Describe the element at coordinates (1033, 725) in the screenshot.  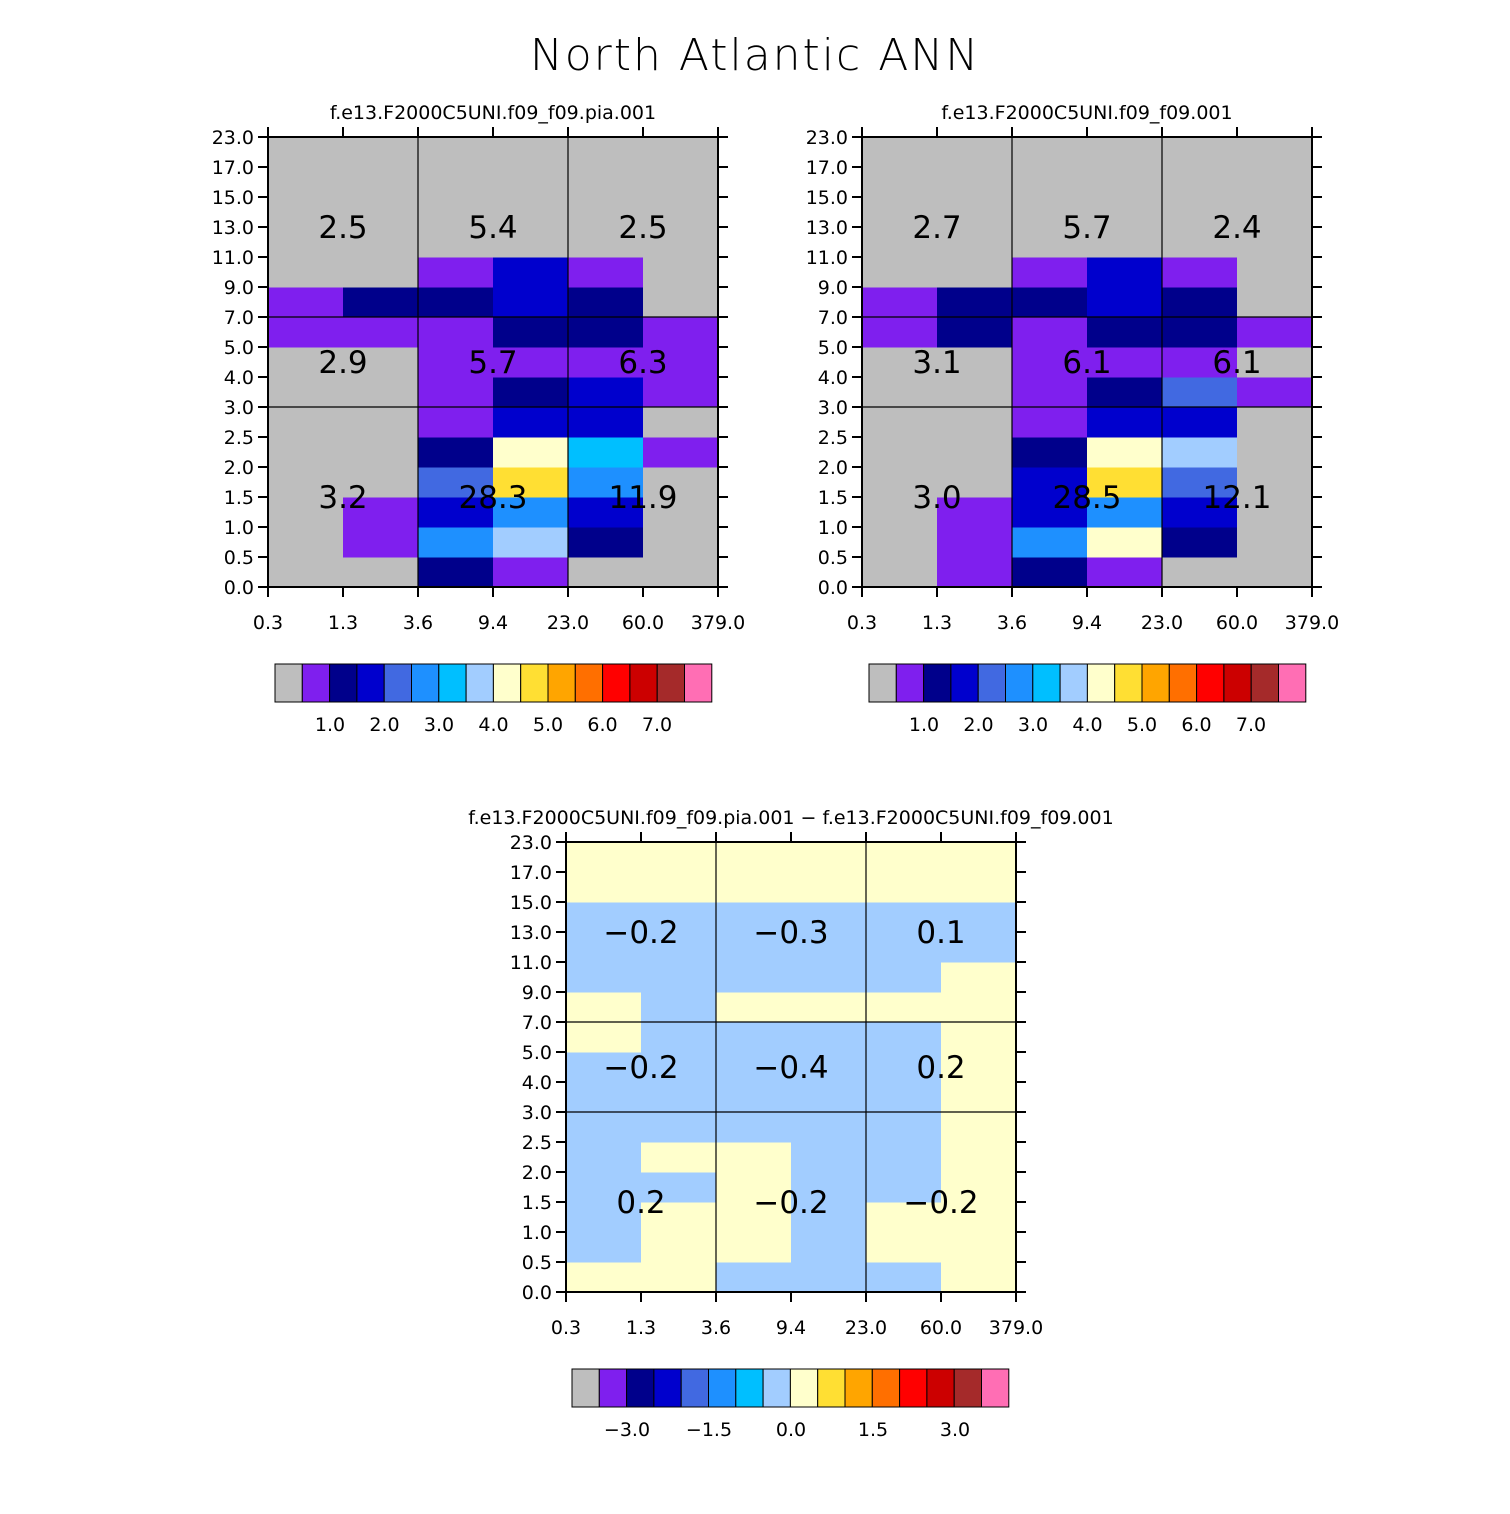
I see `colorbar-label: 3.0` at that location.